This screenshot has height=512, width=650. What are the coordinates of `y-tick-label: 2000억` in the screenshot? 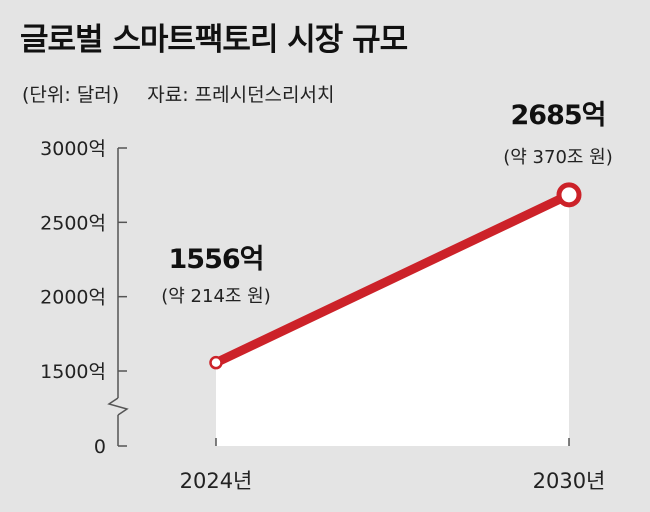 It's located at (73, 298).